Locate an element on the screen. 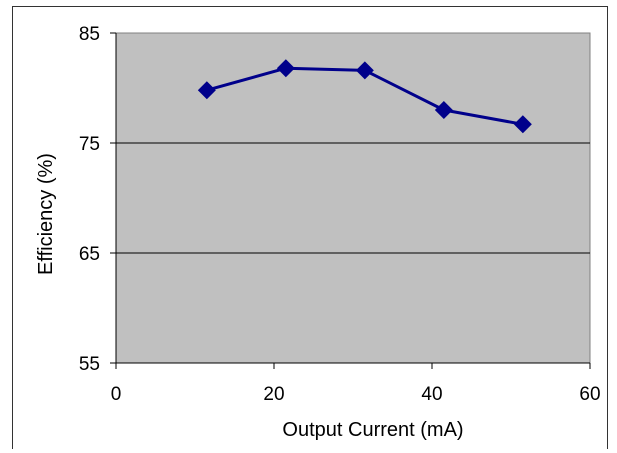 The image size is (617, 453). y-tick-label: 65 is located at coordinates (89, 254).